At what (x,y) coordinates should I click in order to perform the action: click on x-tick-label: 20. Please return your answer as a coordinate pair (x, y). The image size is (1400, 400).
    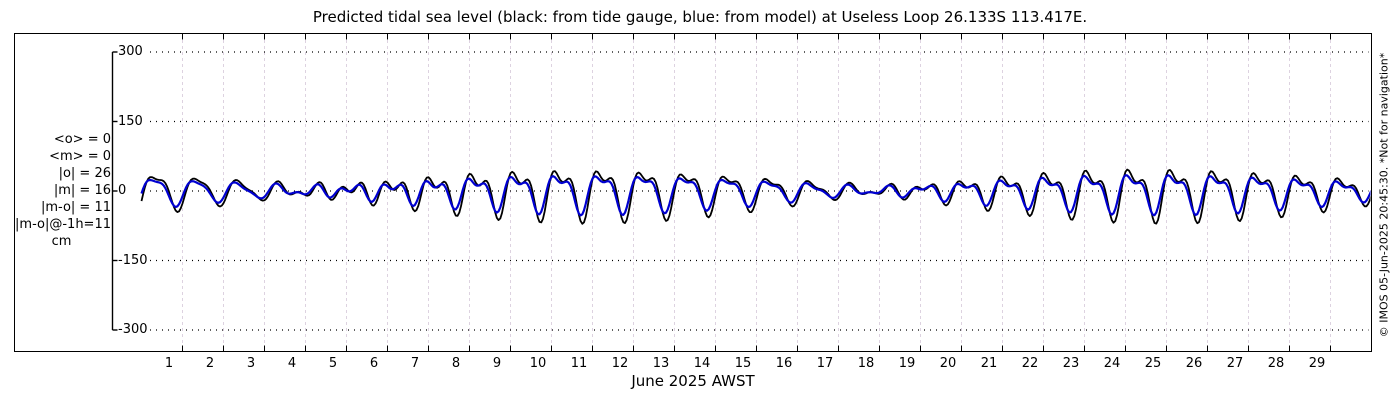
    Looking at the image, I should click on (948, 363).